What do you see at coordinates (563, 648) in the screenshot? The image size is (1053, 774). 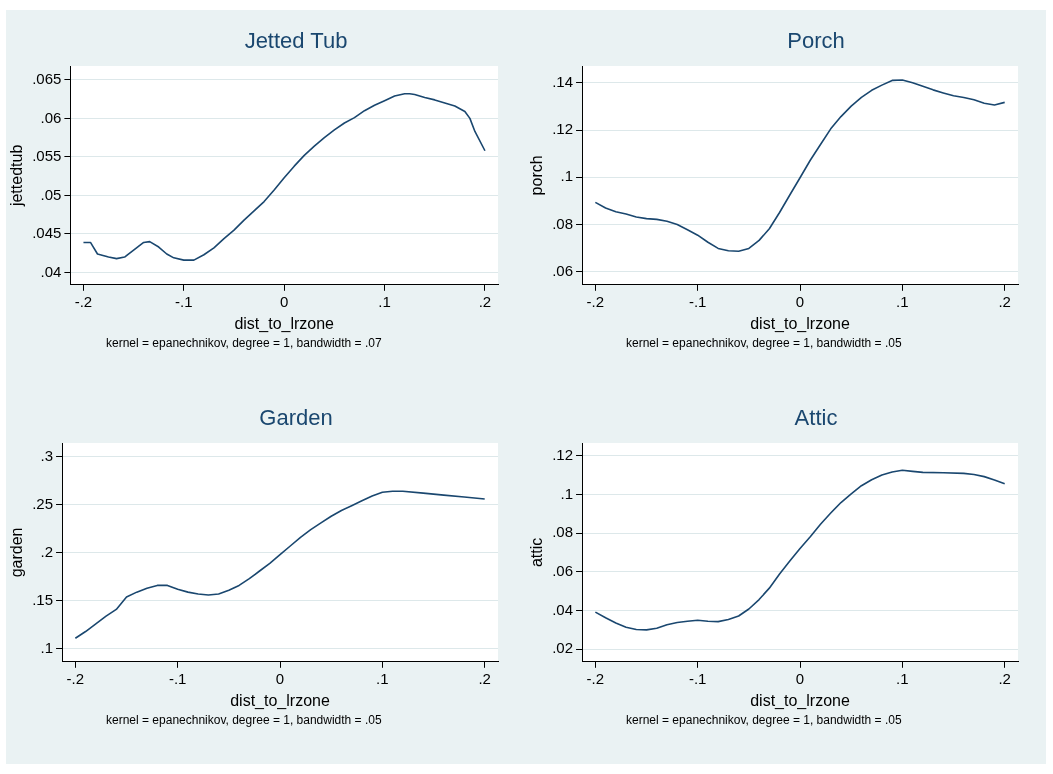 I see `y-tick-label: .02` at bounding box center [563, 648].